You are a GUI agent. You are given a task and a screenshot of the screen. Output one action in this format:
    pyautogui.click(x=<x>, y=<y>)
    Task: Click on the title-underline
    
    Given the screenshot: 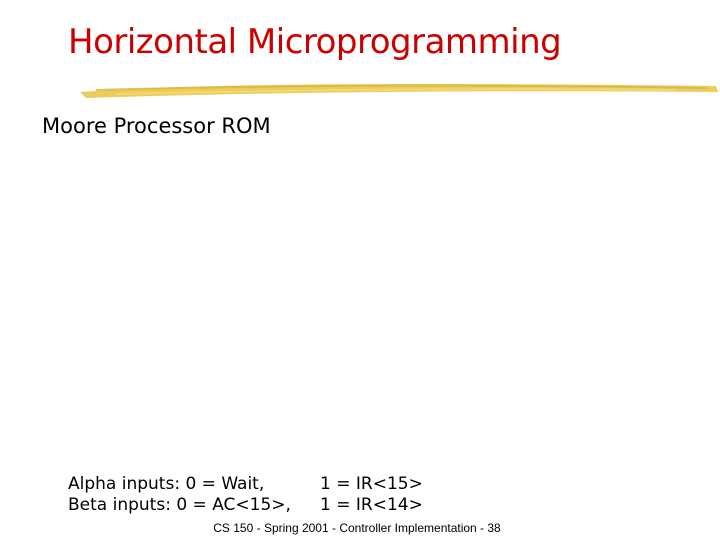 What is the action you would take?
    pyautogui.click(x=399, y=91)
    